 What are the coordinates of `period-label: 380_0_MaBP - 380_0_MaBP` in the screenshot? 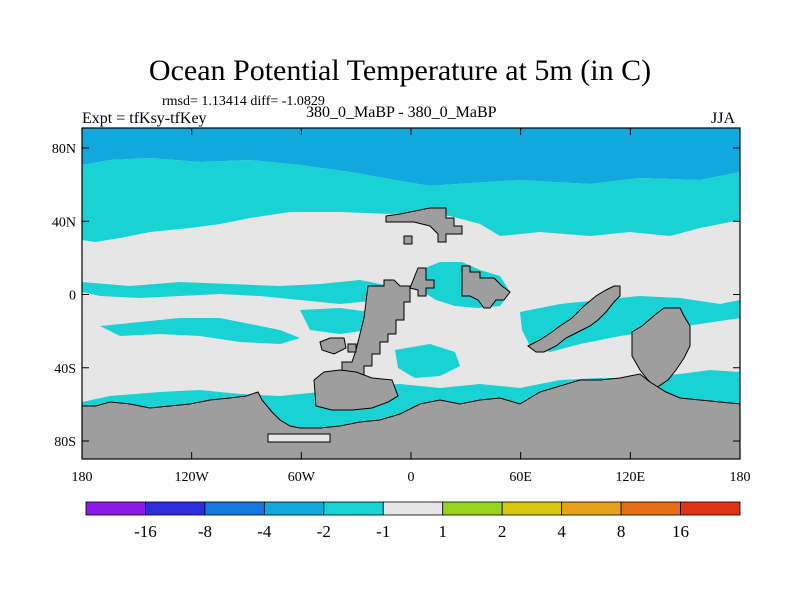 It's located at (401, 112).